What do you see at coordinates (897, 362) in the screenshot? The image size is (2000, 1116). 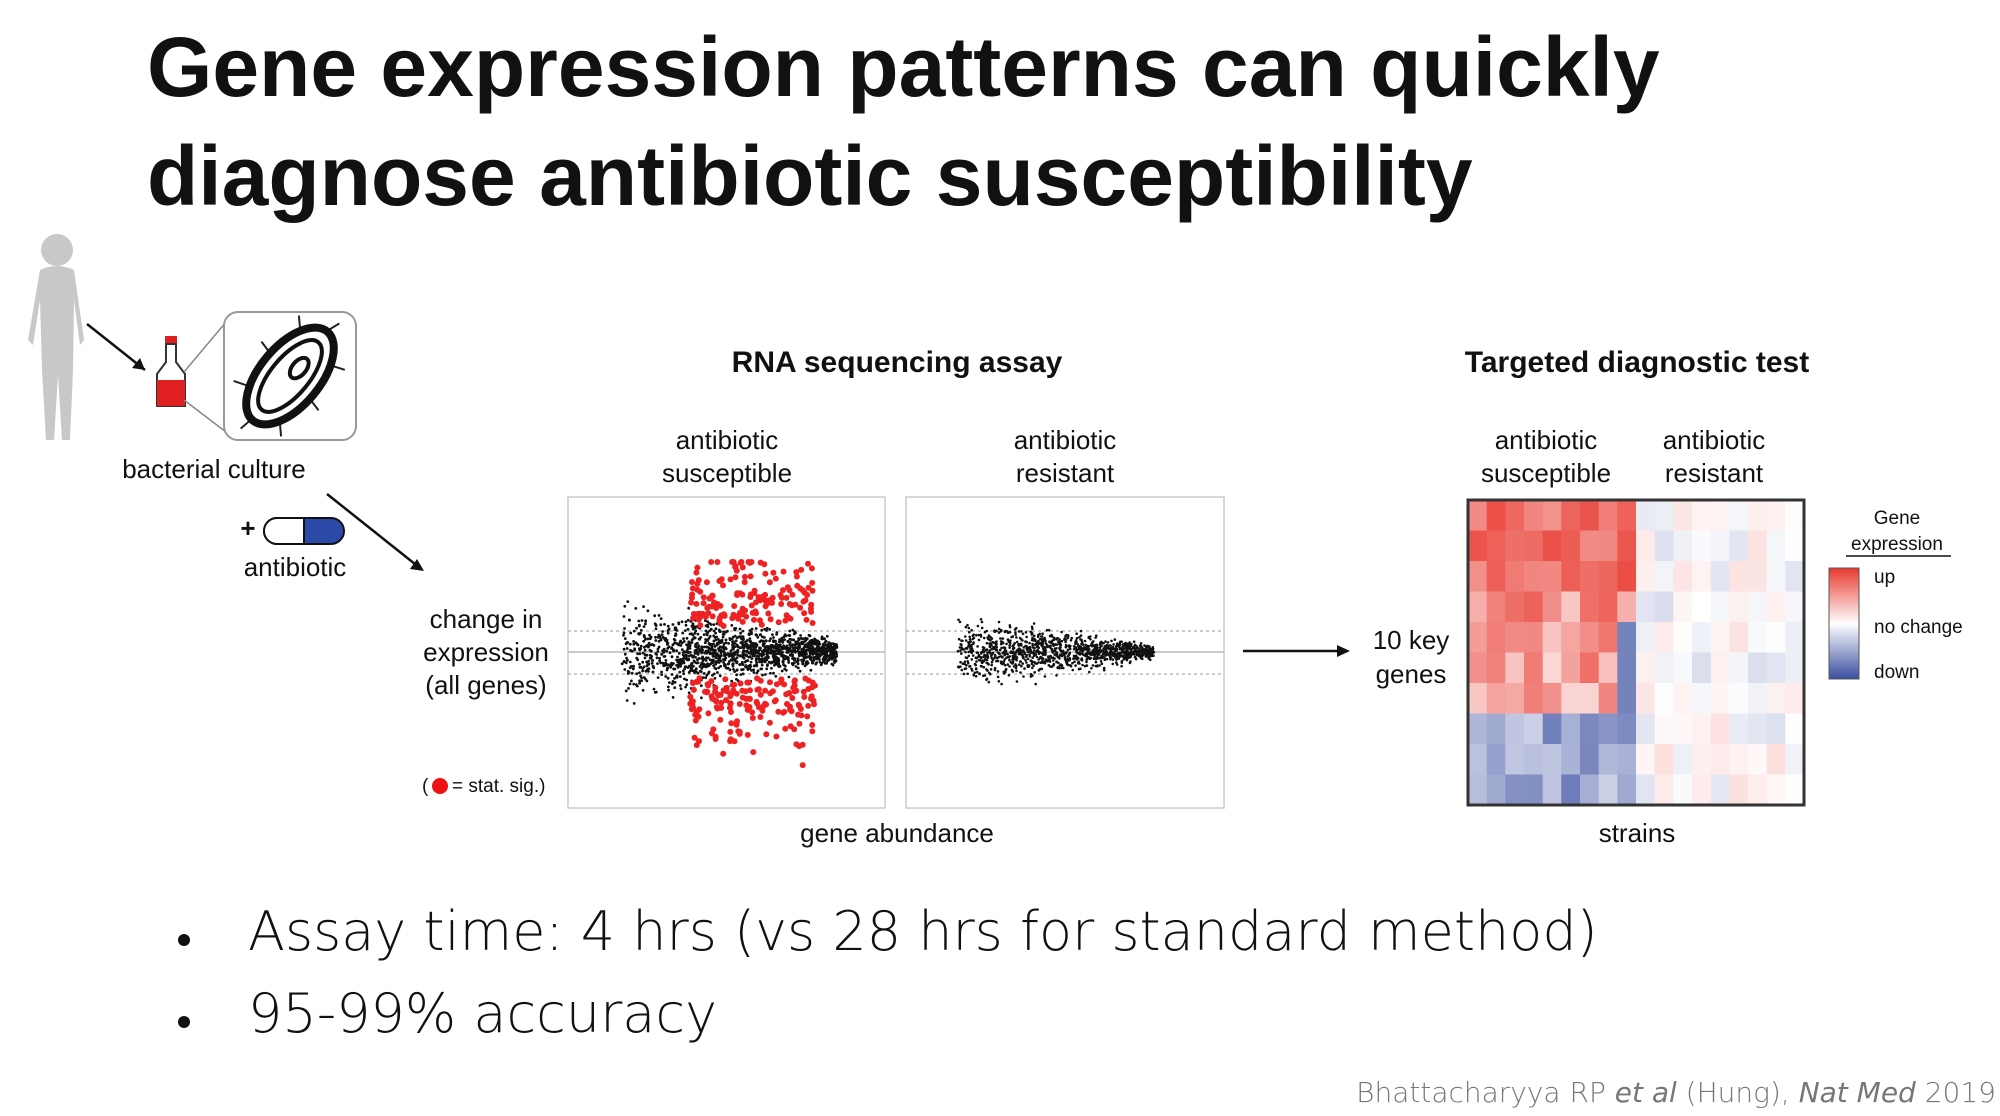 I see `section-title: RNA sequencing assay` at bounding box center [897, 362].